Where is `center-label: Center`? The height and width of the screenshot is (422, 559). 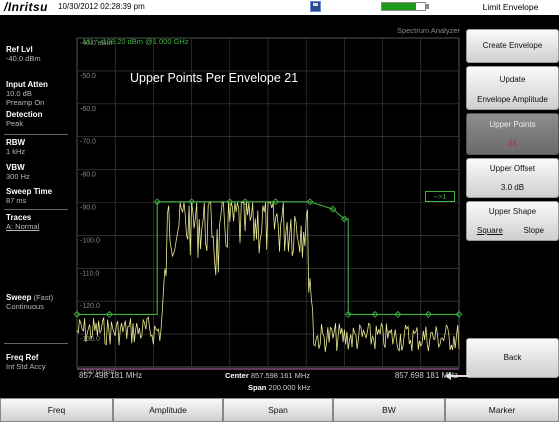 center-label: Center is located at coordinates (237, 375).